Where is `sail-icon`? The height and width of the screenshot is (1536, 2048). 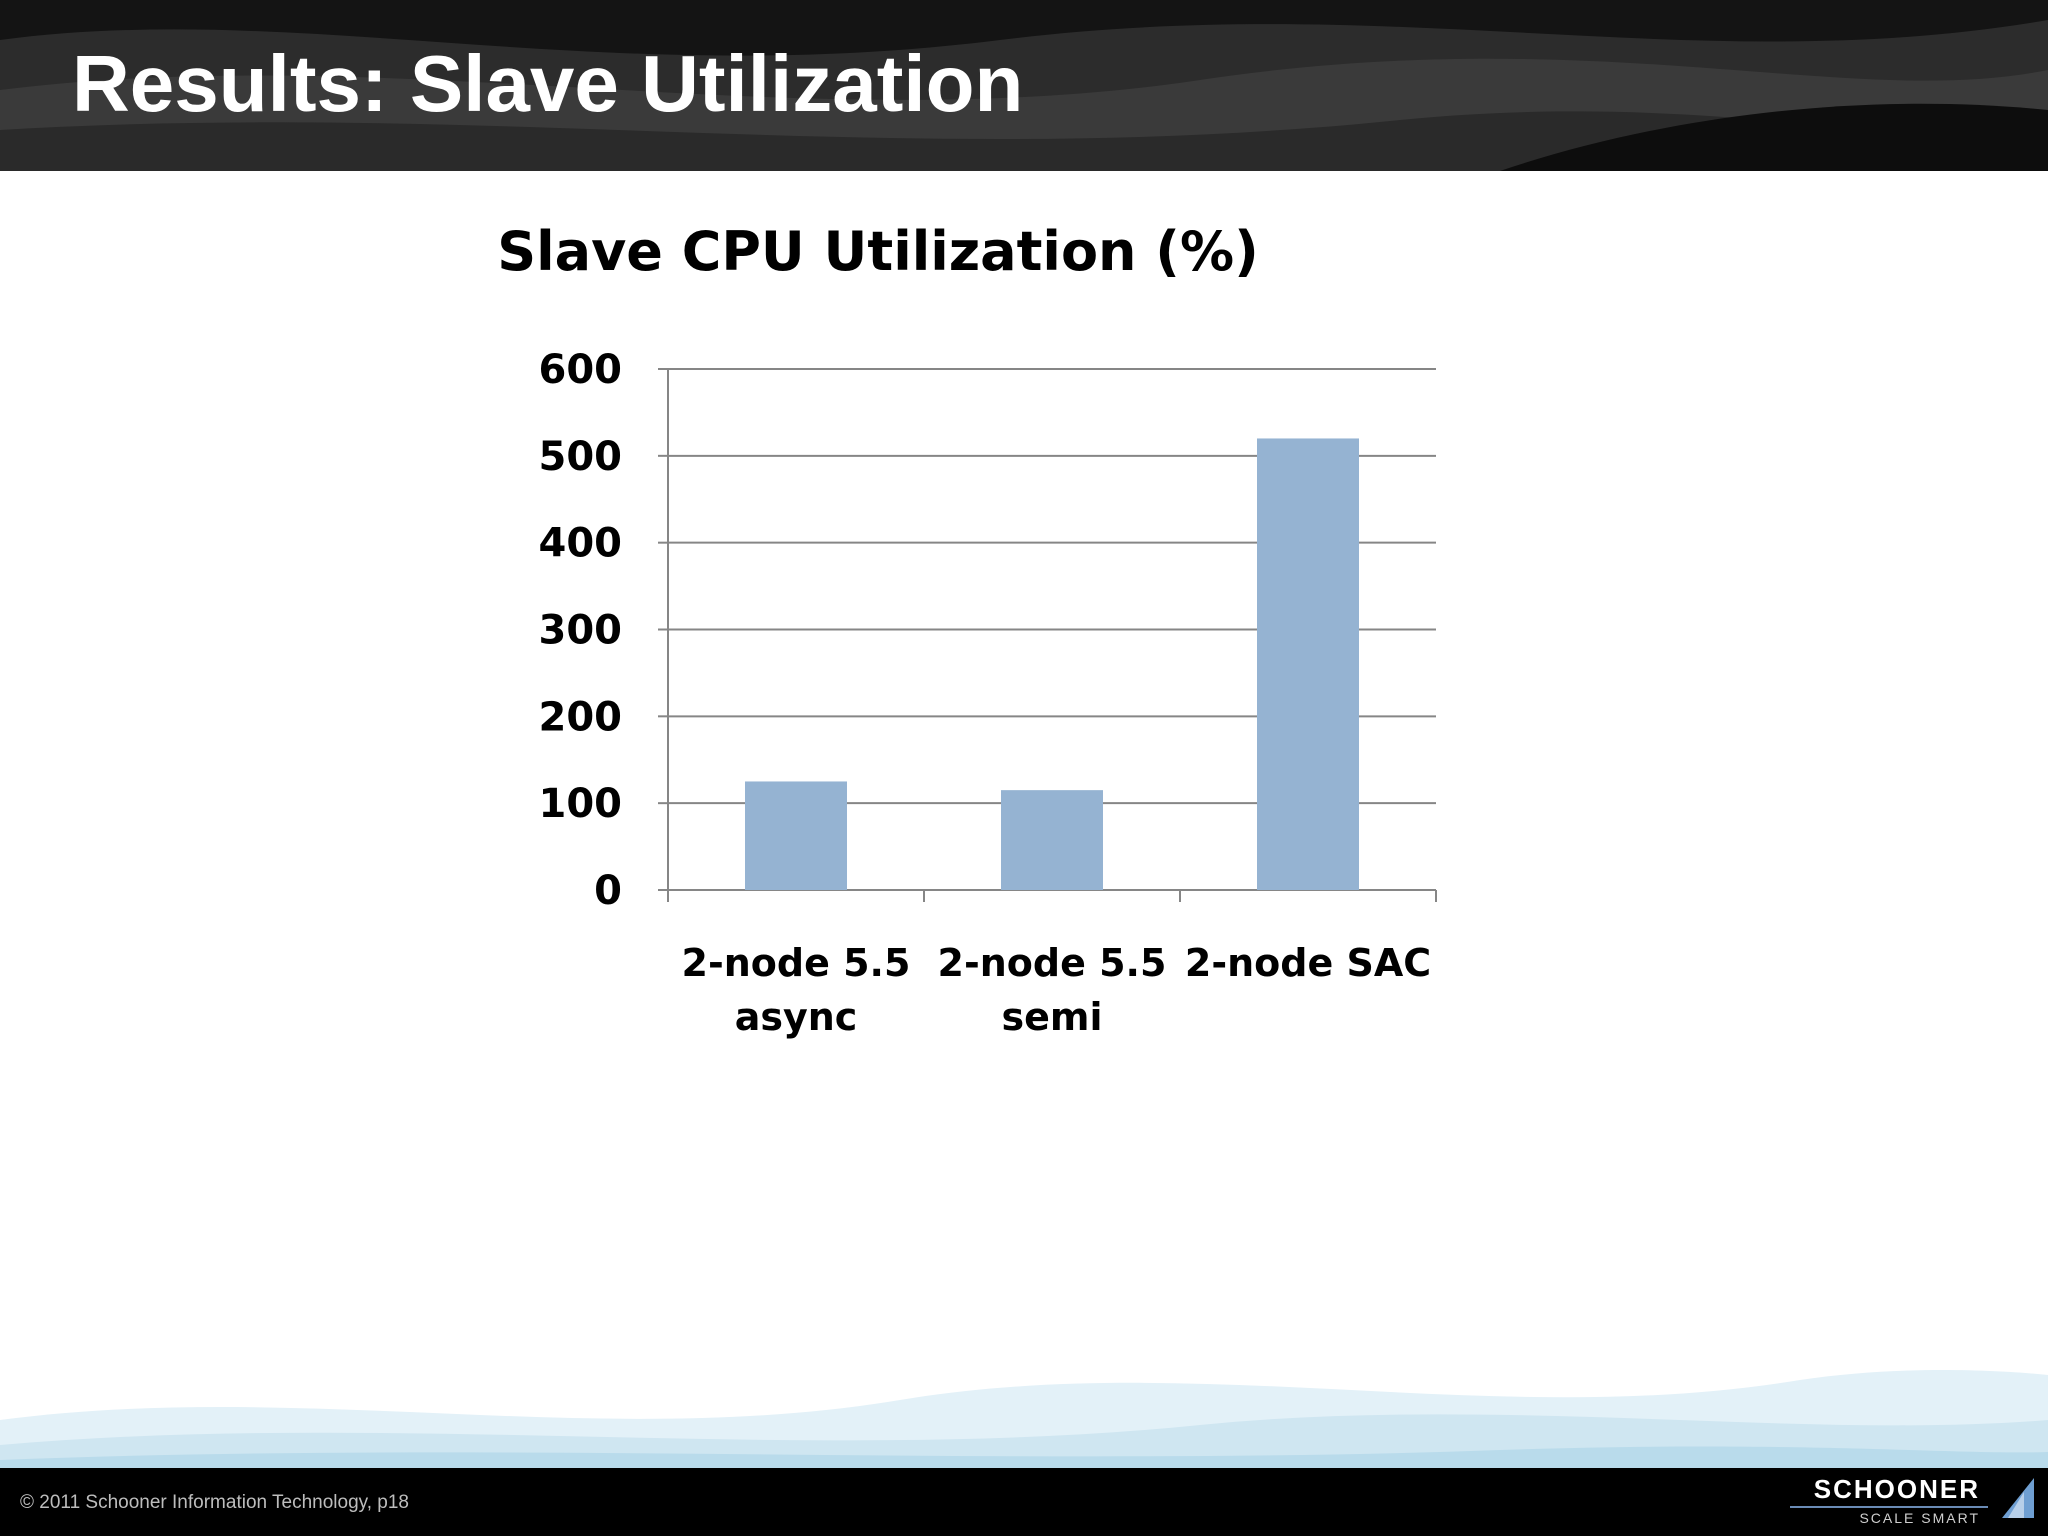 sail-icon is located at coordinates (2018, 1498).